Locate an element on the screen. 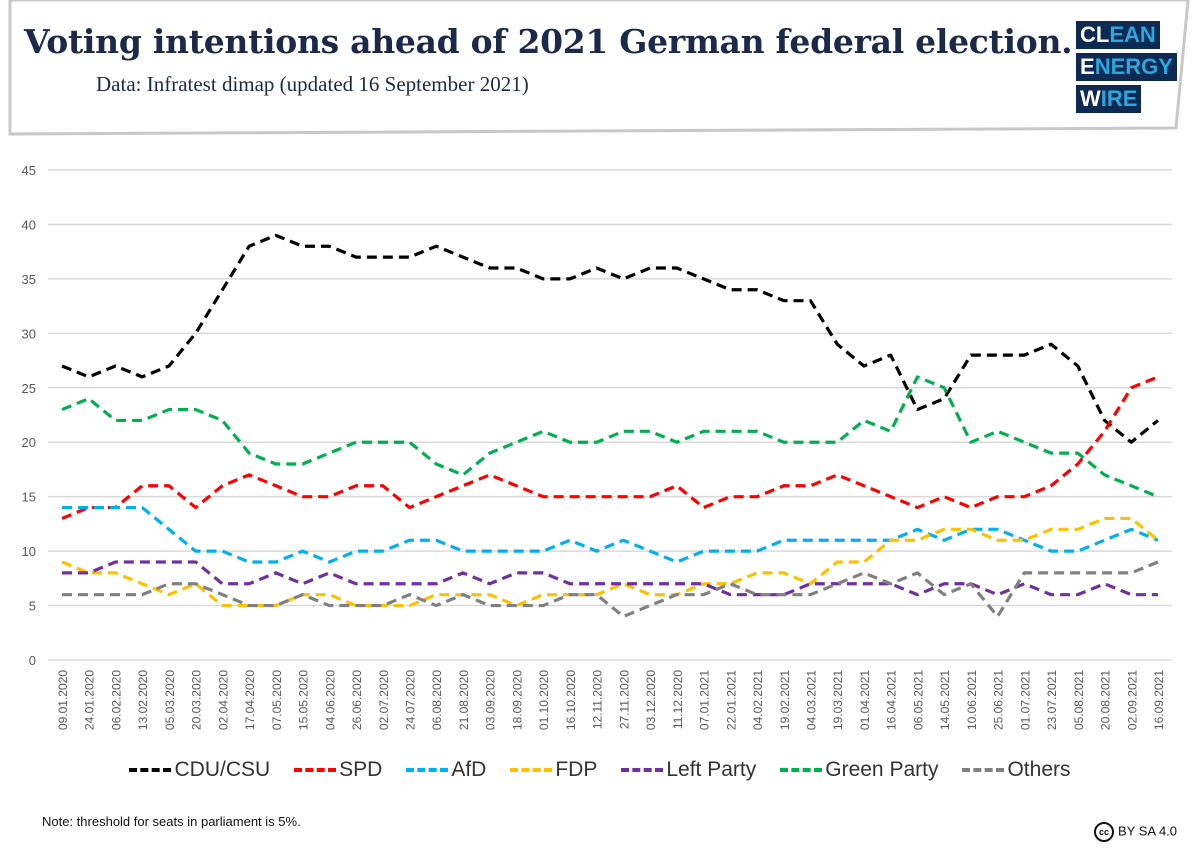  x-tick-label: 23.07.2021 is located at coordinates (1052, 700).